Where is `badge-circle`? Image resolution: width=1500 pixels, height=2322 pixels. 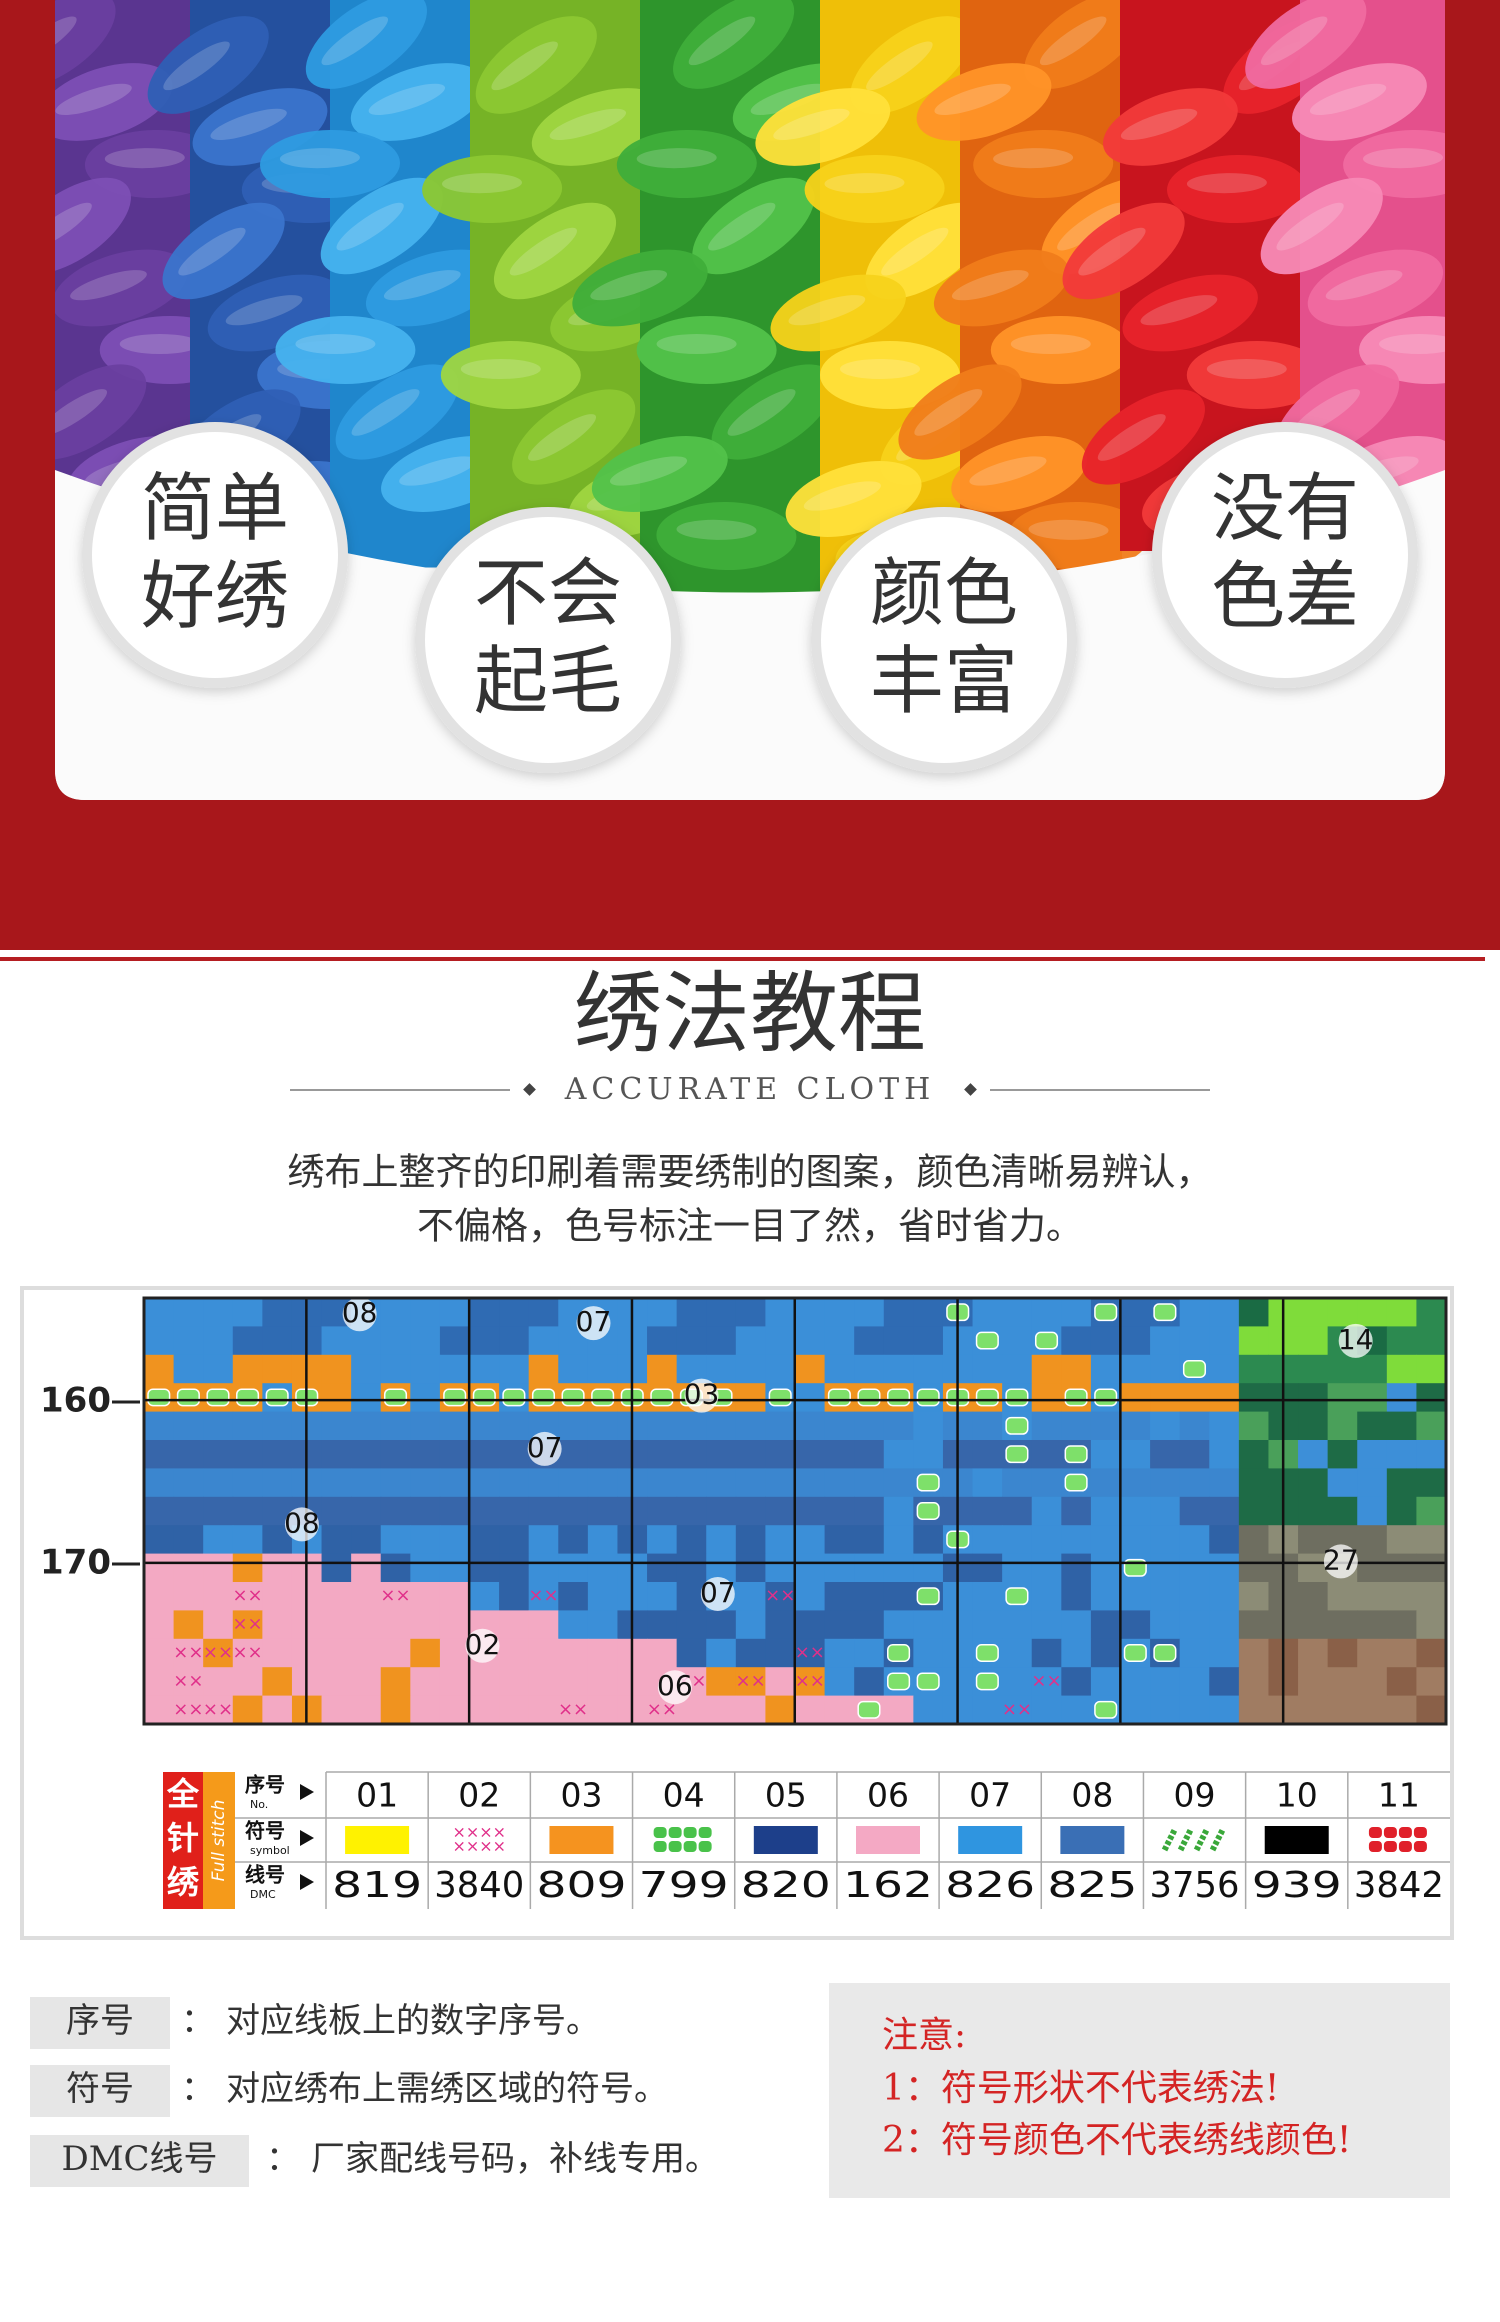 badge-circle is located at coordinates (1285, 555).